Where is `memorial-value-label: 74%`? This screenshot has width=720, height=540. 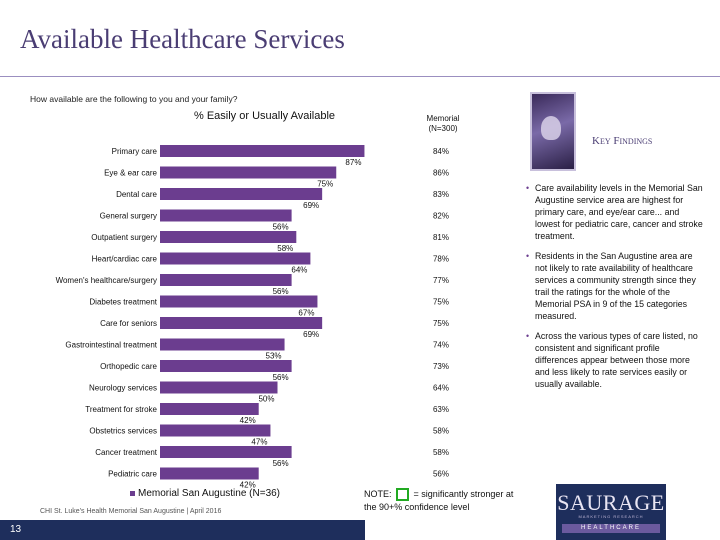 memorial-value-label: 74% is located at coordinates (441, 345).